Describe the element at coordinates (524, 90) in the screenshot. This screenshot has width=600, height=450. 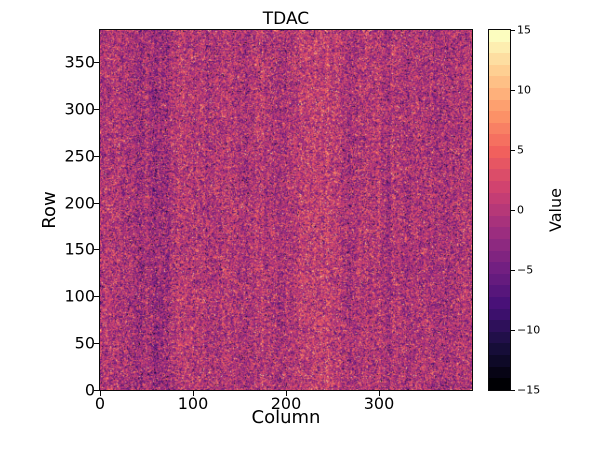
I see `colorbar-tick-label: 10` at that location.